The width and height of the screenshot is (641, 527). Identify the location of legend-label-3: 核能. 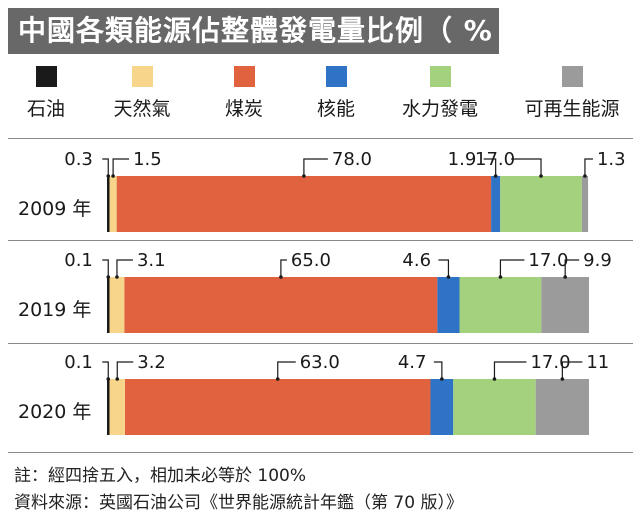
(335, 109).